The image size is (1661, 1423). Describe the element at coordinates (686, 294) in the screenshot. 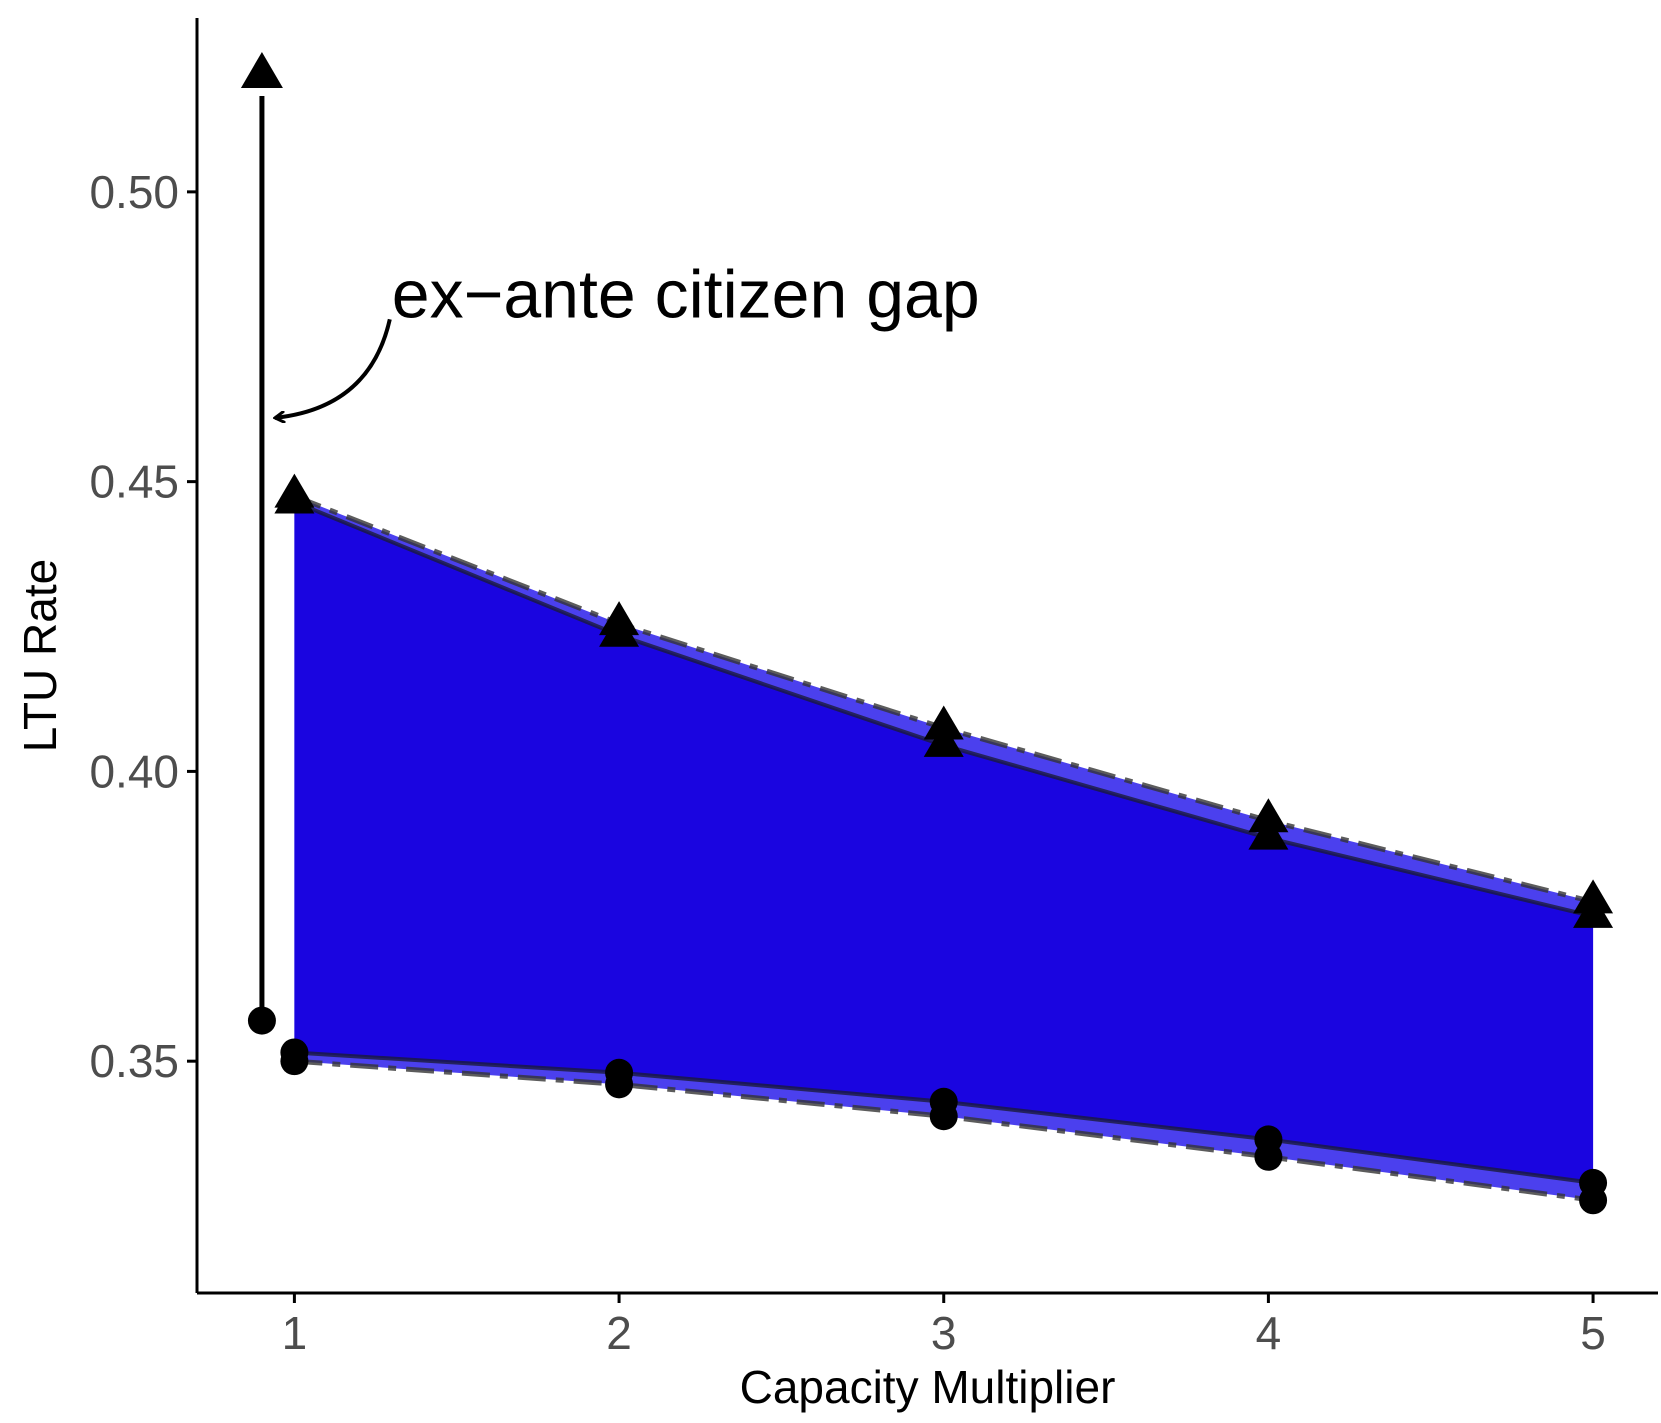

I see `annotation-label: ex−ante citizen gap` at that location.